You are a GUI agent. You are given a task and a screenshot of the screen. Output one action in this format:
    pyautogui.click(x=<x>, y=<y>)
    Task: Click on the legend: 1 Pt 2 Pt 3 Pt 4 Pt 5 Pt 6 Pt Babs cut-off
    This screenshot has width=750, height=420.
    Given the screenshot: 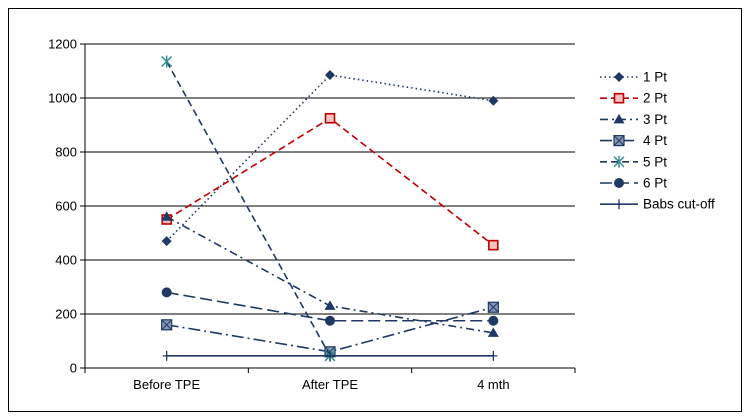 What is the action you would take?
    pyautogui.click(x=657, y=141)
    